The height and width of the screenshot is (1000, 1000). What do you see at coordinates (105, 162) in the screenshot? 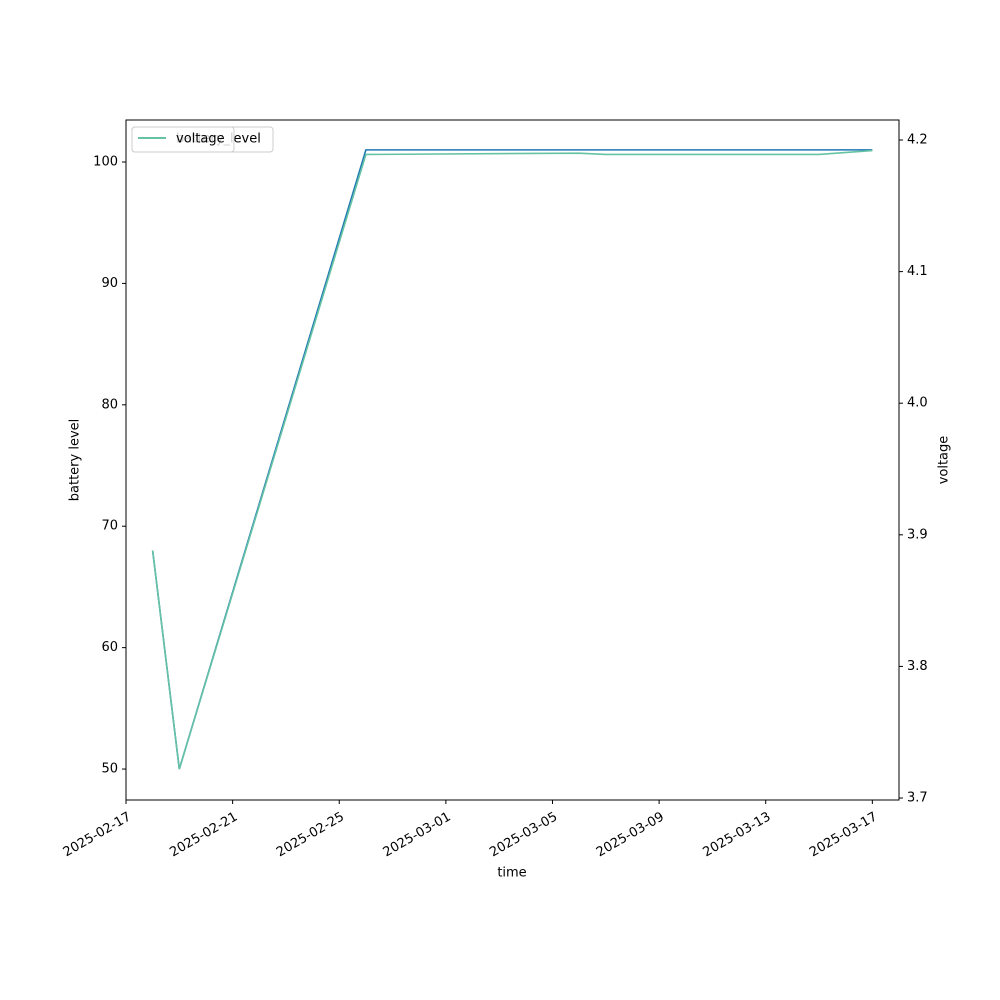
I see `y-tick-label: 100` at bounding box center [105, 162].